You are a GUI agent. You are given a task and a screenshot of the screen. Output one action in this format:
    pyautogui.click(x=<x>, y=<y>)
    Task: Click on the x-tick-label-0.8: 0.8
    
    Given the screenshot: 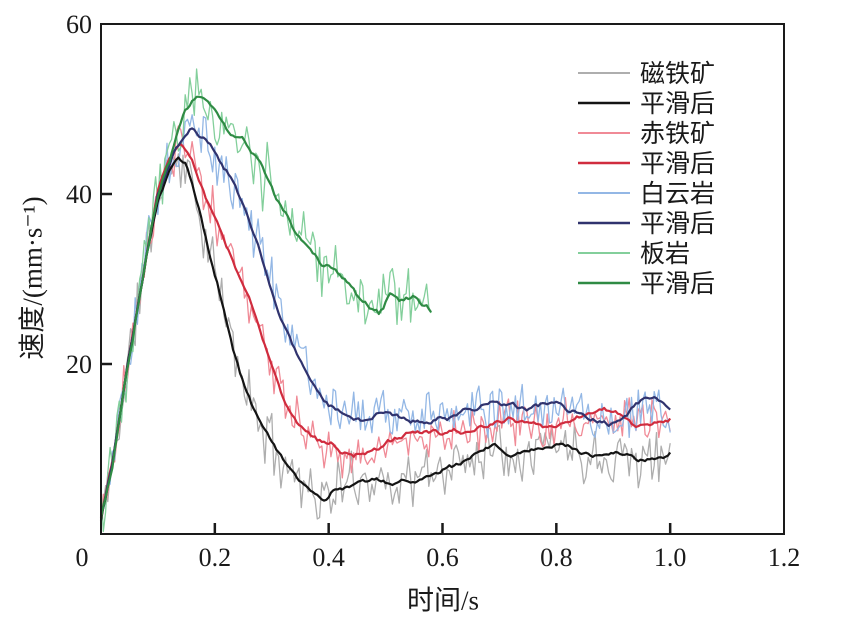 What is the action you would take?
    pyautogui.click(x=556, y=557)
    